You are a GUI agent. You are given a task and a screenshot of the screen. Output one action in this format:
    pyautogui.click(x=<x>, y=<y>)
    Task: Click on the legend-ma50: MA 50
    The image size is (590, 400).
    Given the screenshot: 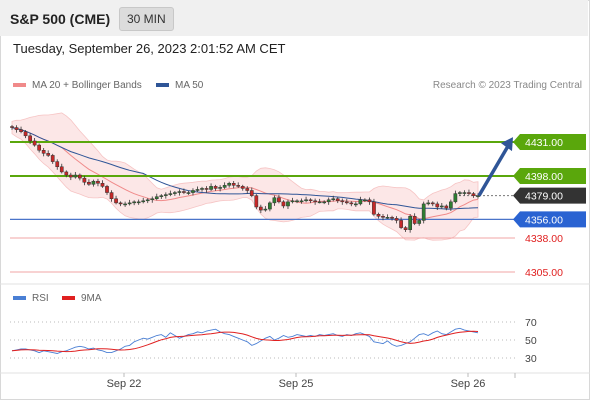 What is the action you would take?
    pyautogui.click(x=179, y=85)
    